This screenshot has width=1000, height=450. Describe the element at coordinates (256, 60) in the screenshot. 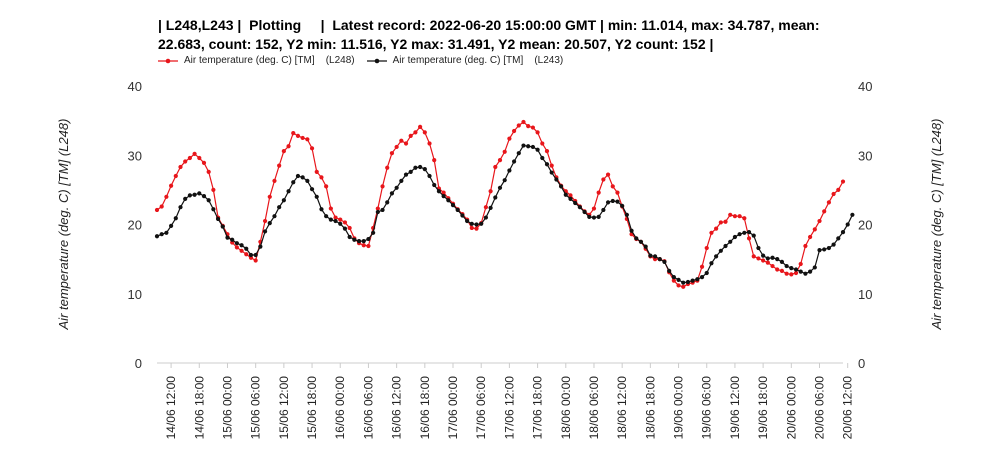

I see `legend-item-l248: Air temperature (deg. C) [TM] (L248)` at that location.